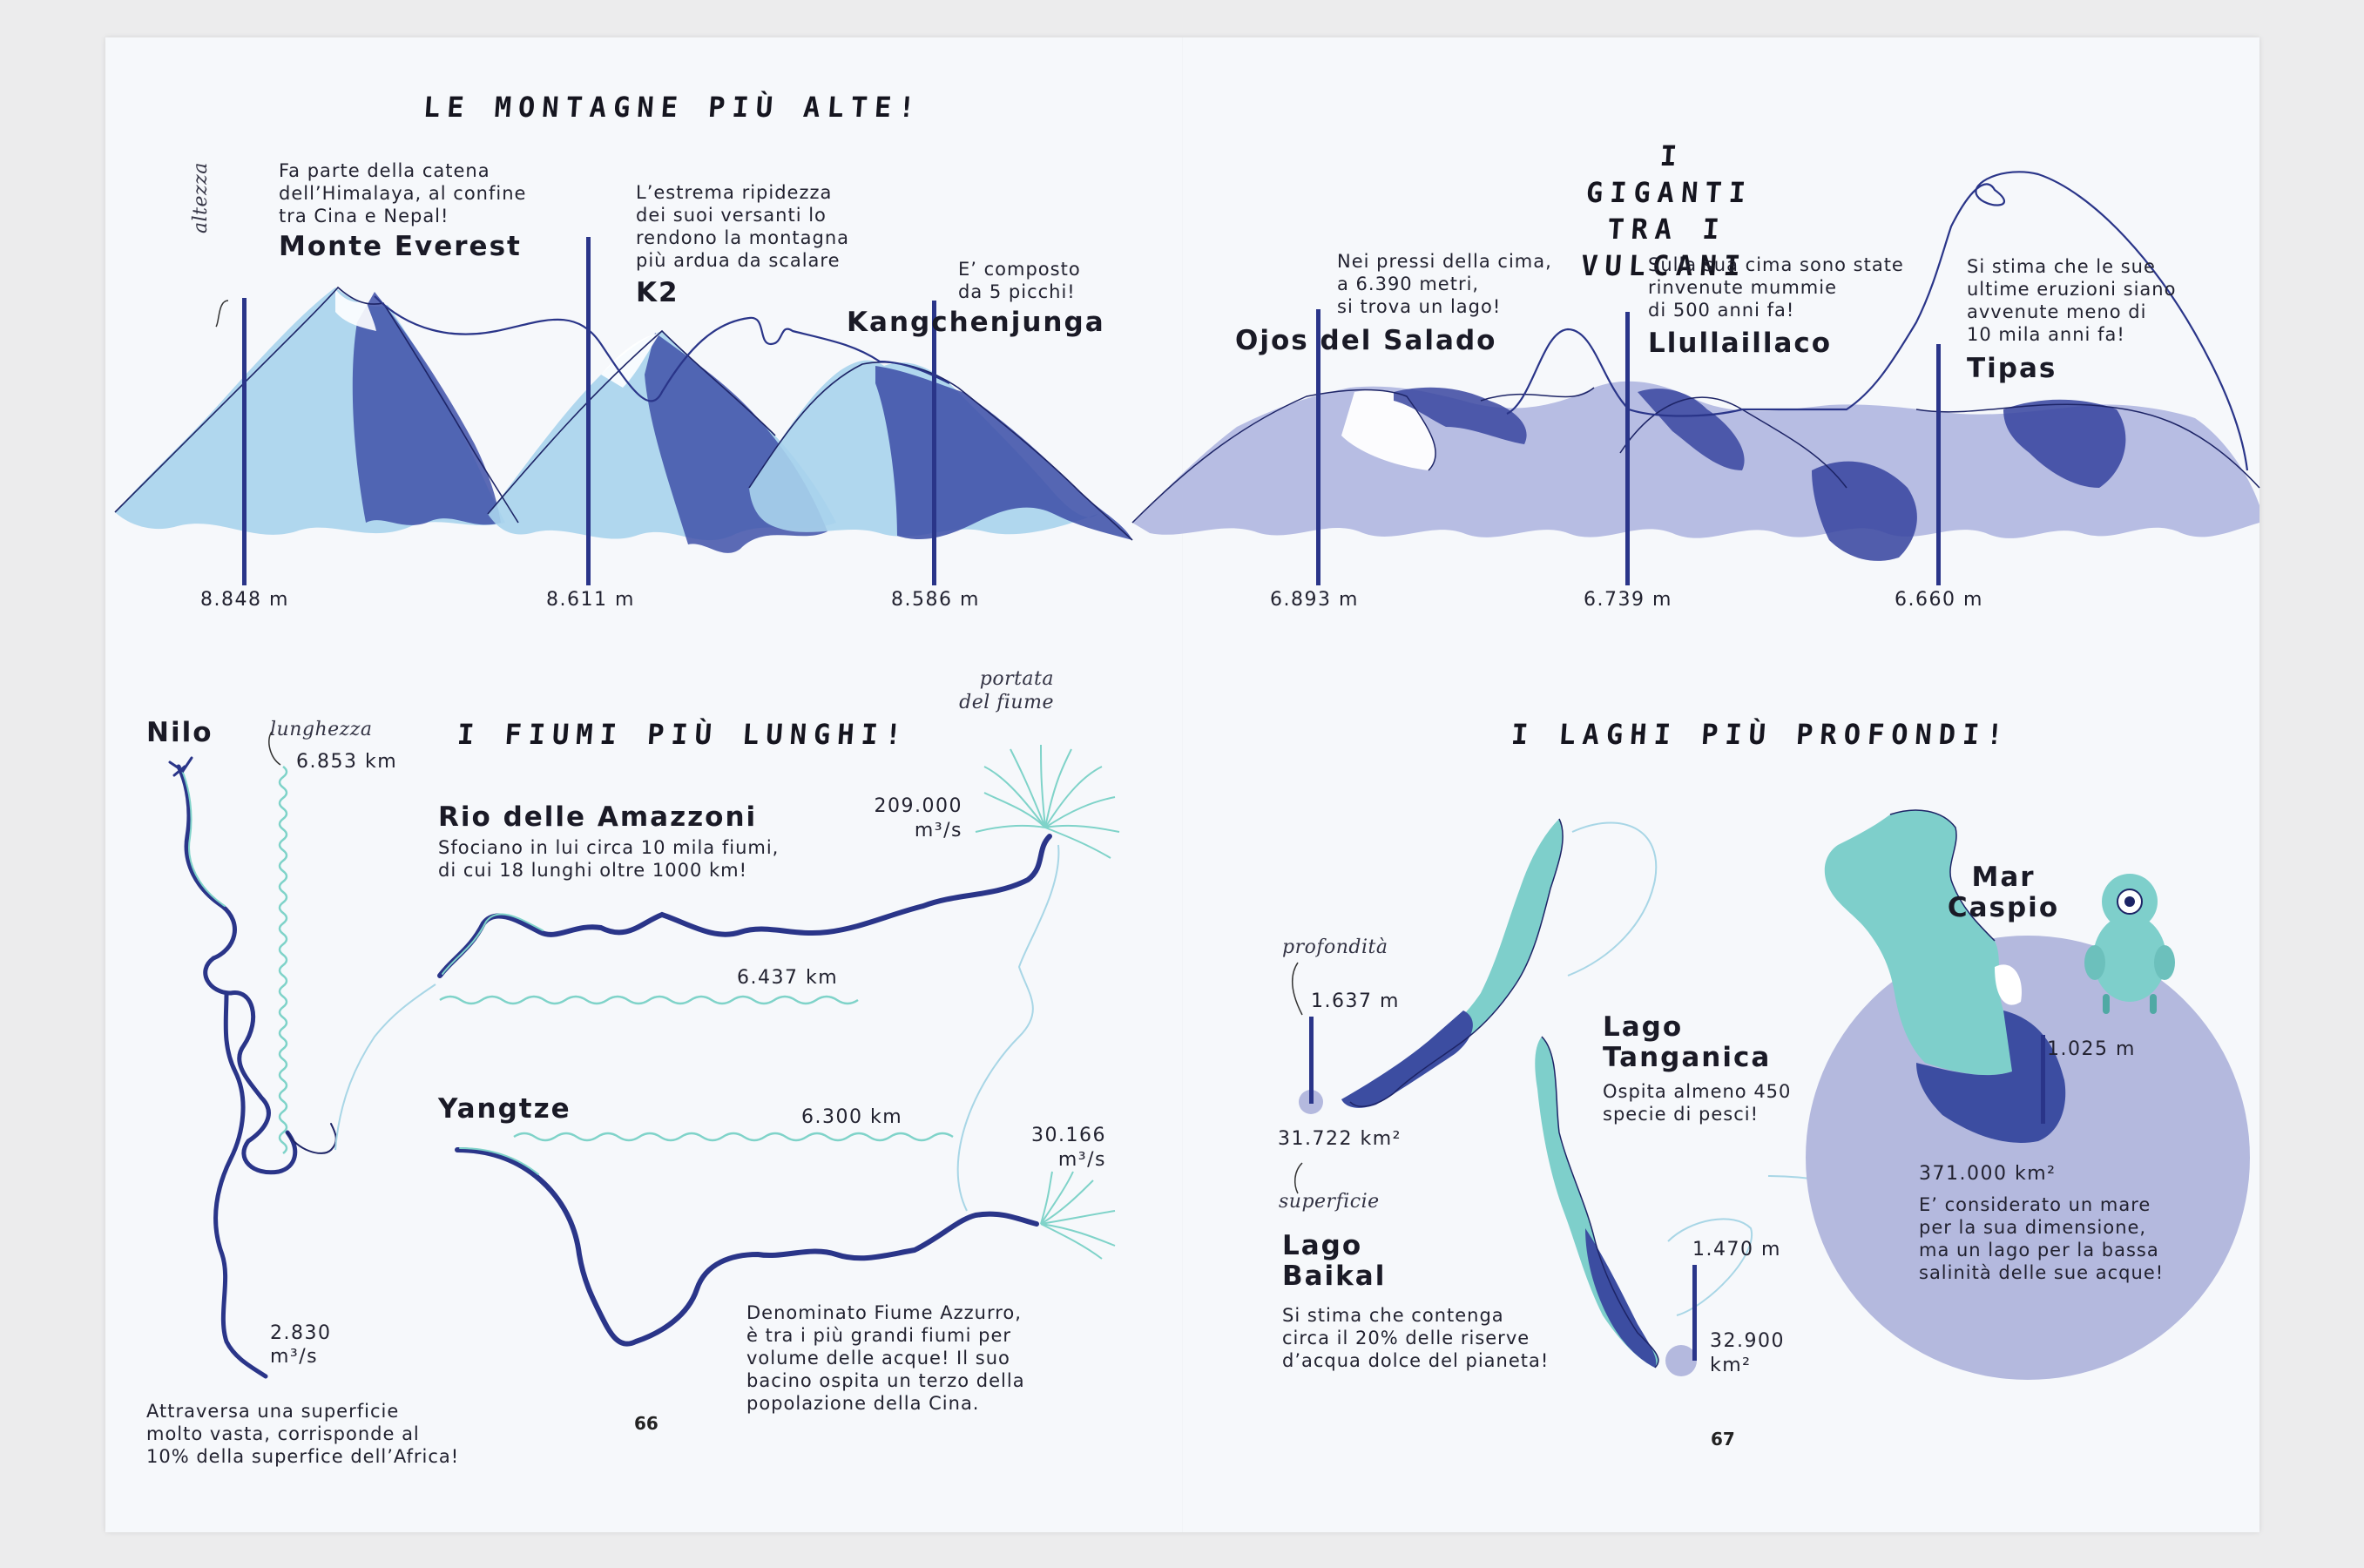 This screenshot has height=1568, width=2364. What do you see at coordinates (355, 310) in the screenshot?
I see `everest-snow` at bounding box center [355, 310].